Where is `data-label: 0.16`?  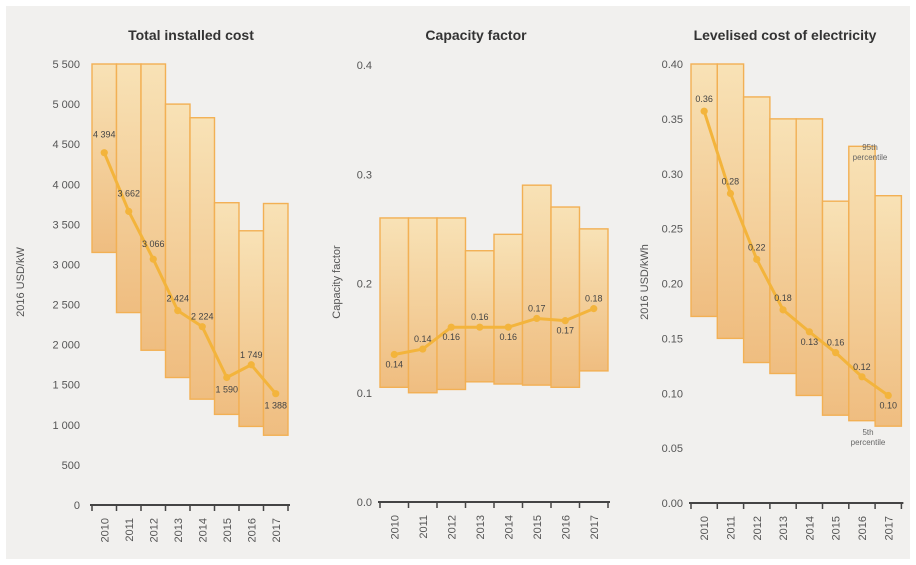
data-label: 0.16 is located at coordinates (480, 317).